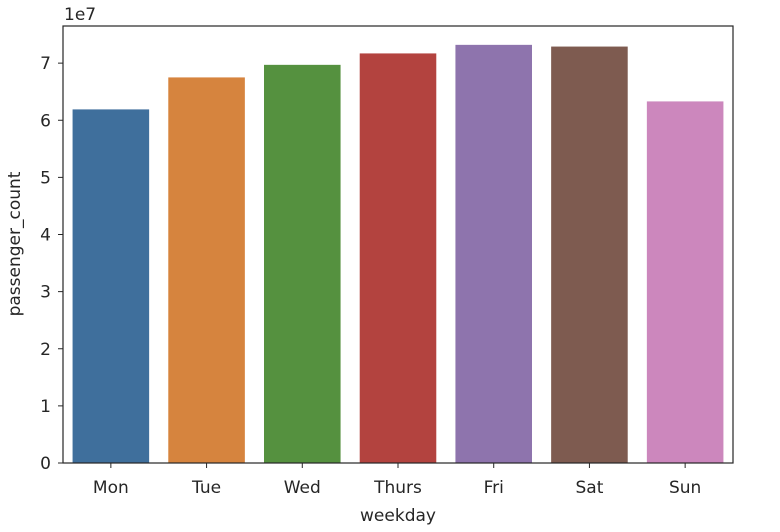  I want to click on y-tick-label: 1, so click(45, 407).